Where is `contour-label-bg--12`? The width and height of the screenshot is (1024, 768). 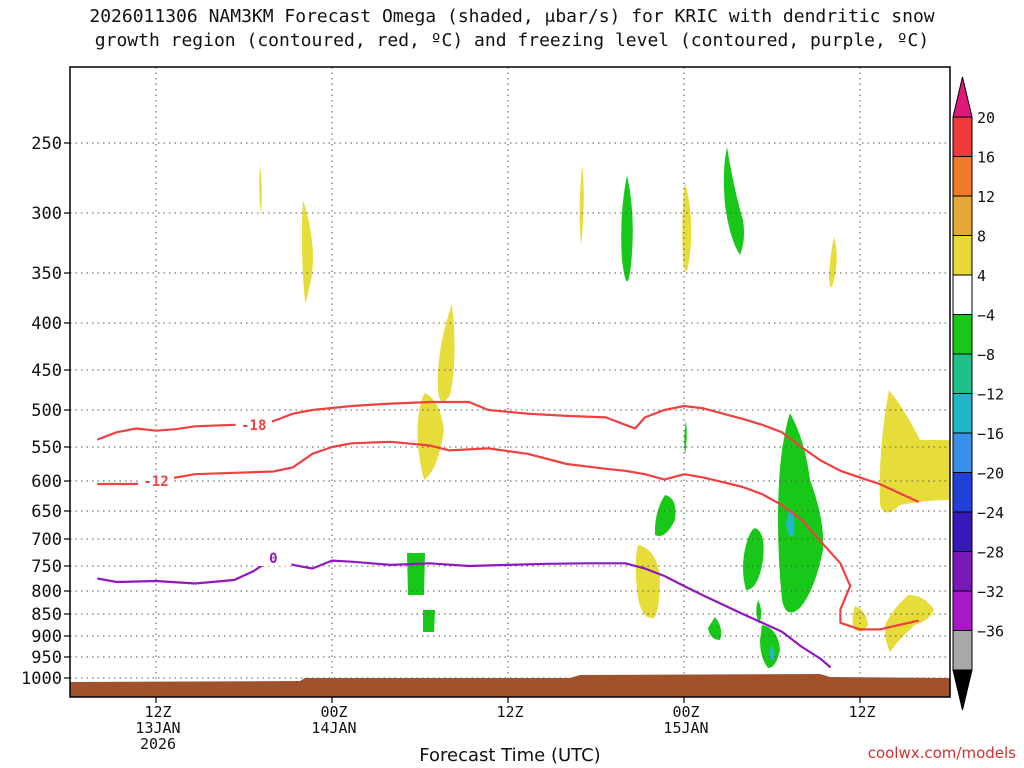 contour-label-bg--12 is located at coordinates (156, 481).